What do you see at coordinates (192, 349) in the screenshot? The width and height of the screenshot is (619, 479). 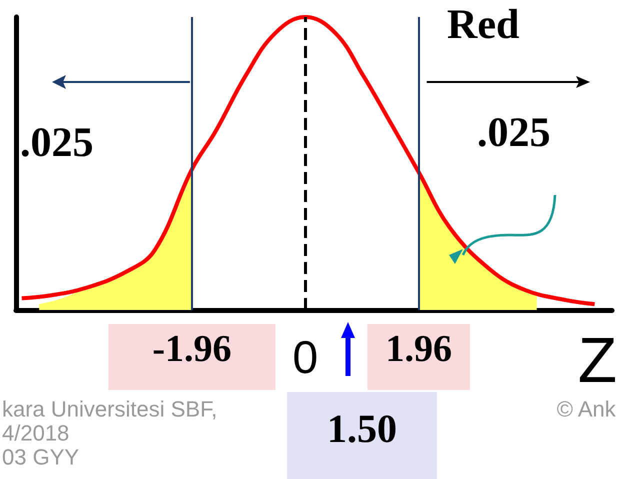 I see `x-tick-label: -1.96` at bounding box center [192, 349].